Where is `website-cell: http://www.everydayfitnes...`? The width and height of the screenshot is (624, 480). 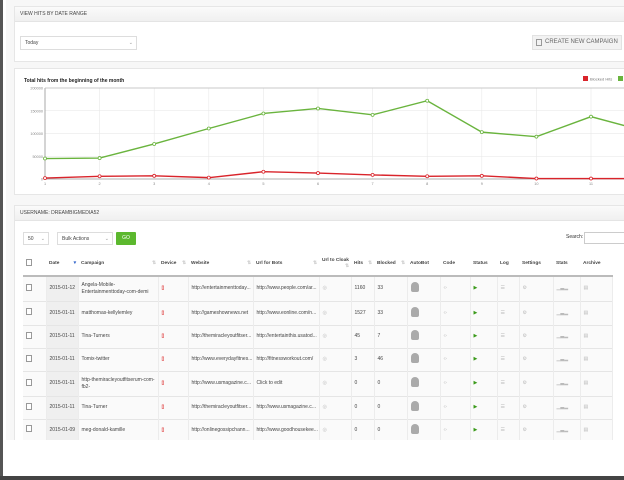
website-cell: http://www.everydayfitnes... is located at coordinates (221, 359).